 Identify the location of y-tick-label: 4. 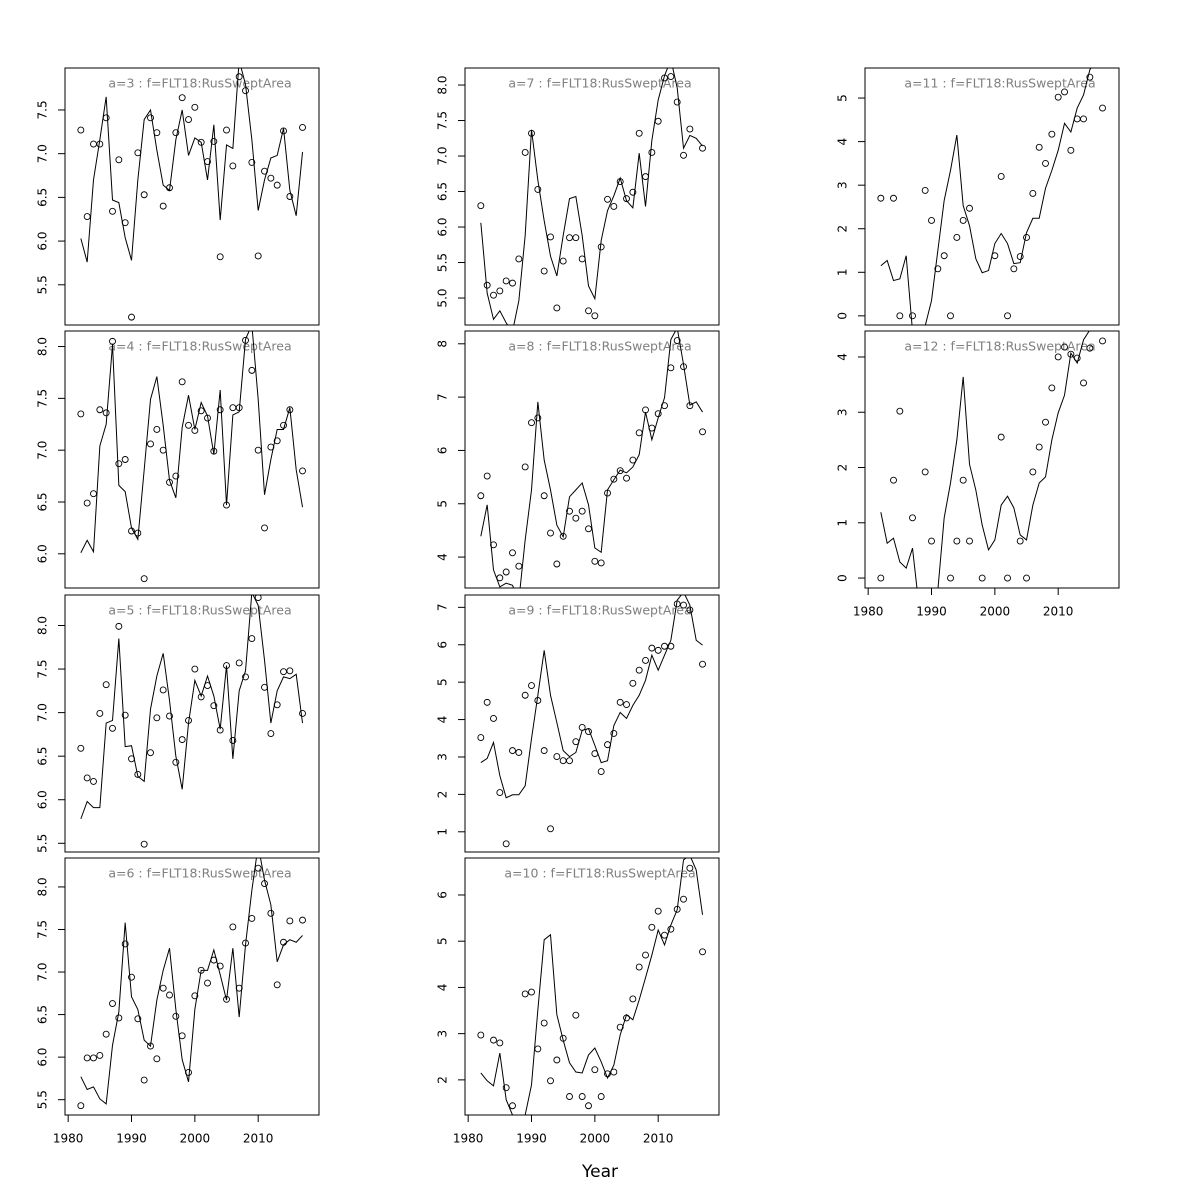
(843, 142).